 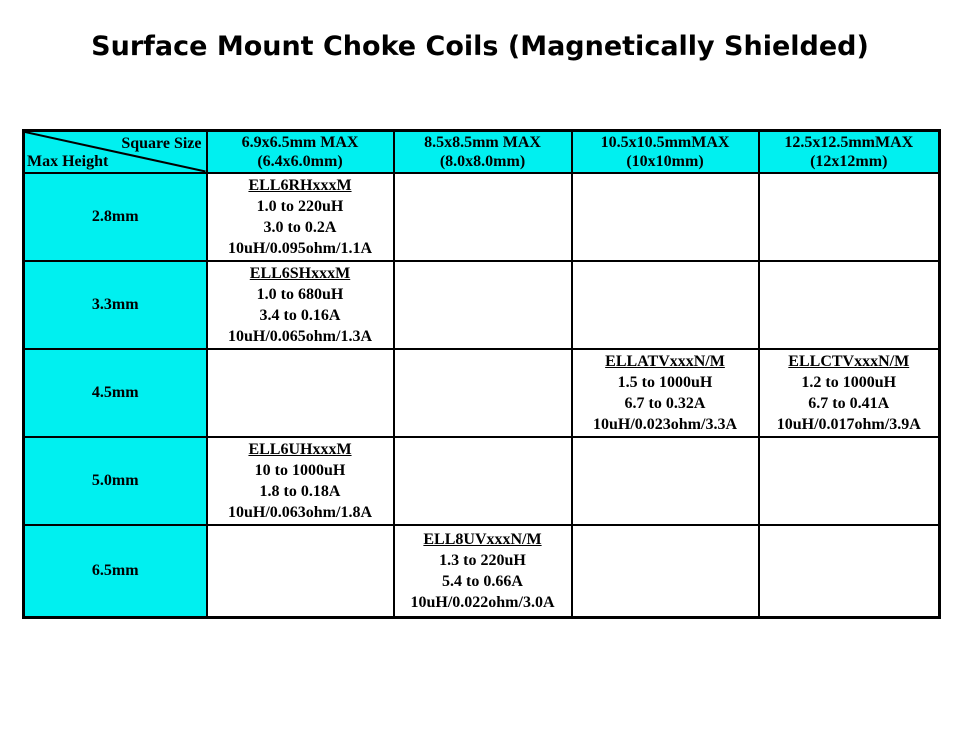 I want to click on part-number: ELLCTVxxxN/M, so click(x=849, y=361).